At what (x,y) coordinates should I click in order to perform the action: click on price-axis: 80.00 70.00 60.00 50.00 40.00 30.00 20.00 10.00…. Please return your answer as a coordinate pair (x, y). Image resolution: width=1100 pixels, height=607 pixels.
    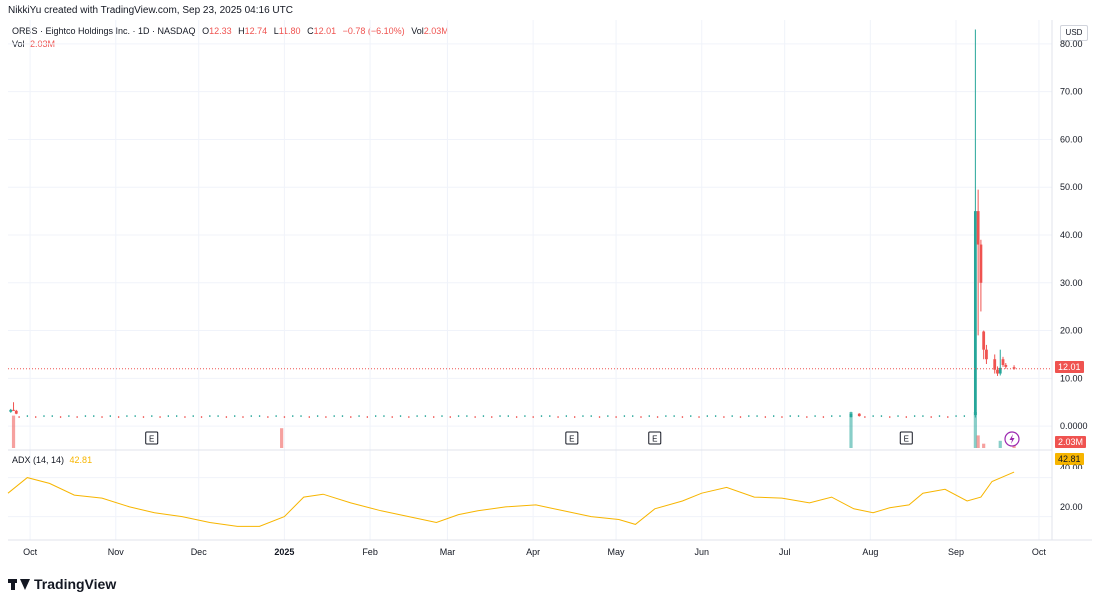
    Looking at the image, I should click on (1074, 235).